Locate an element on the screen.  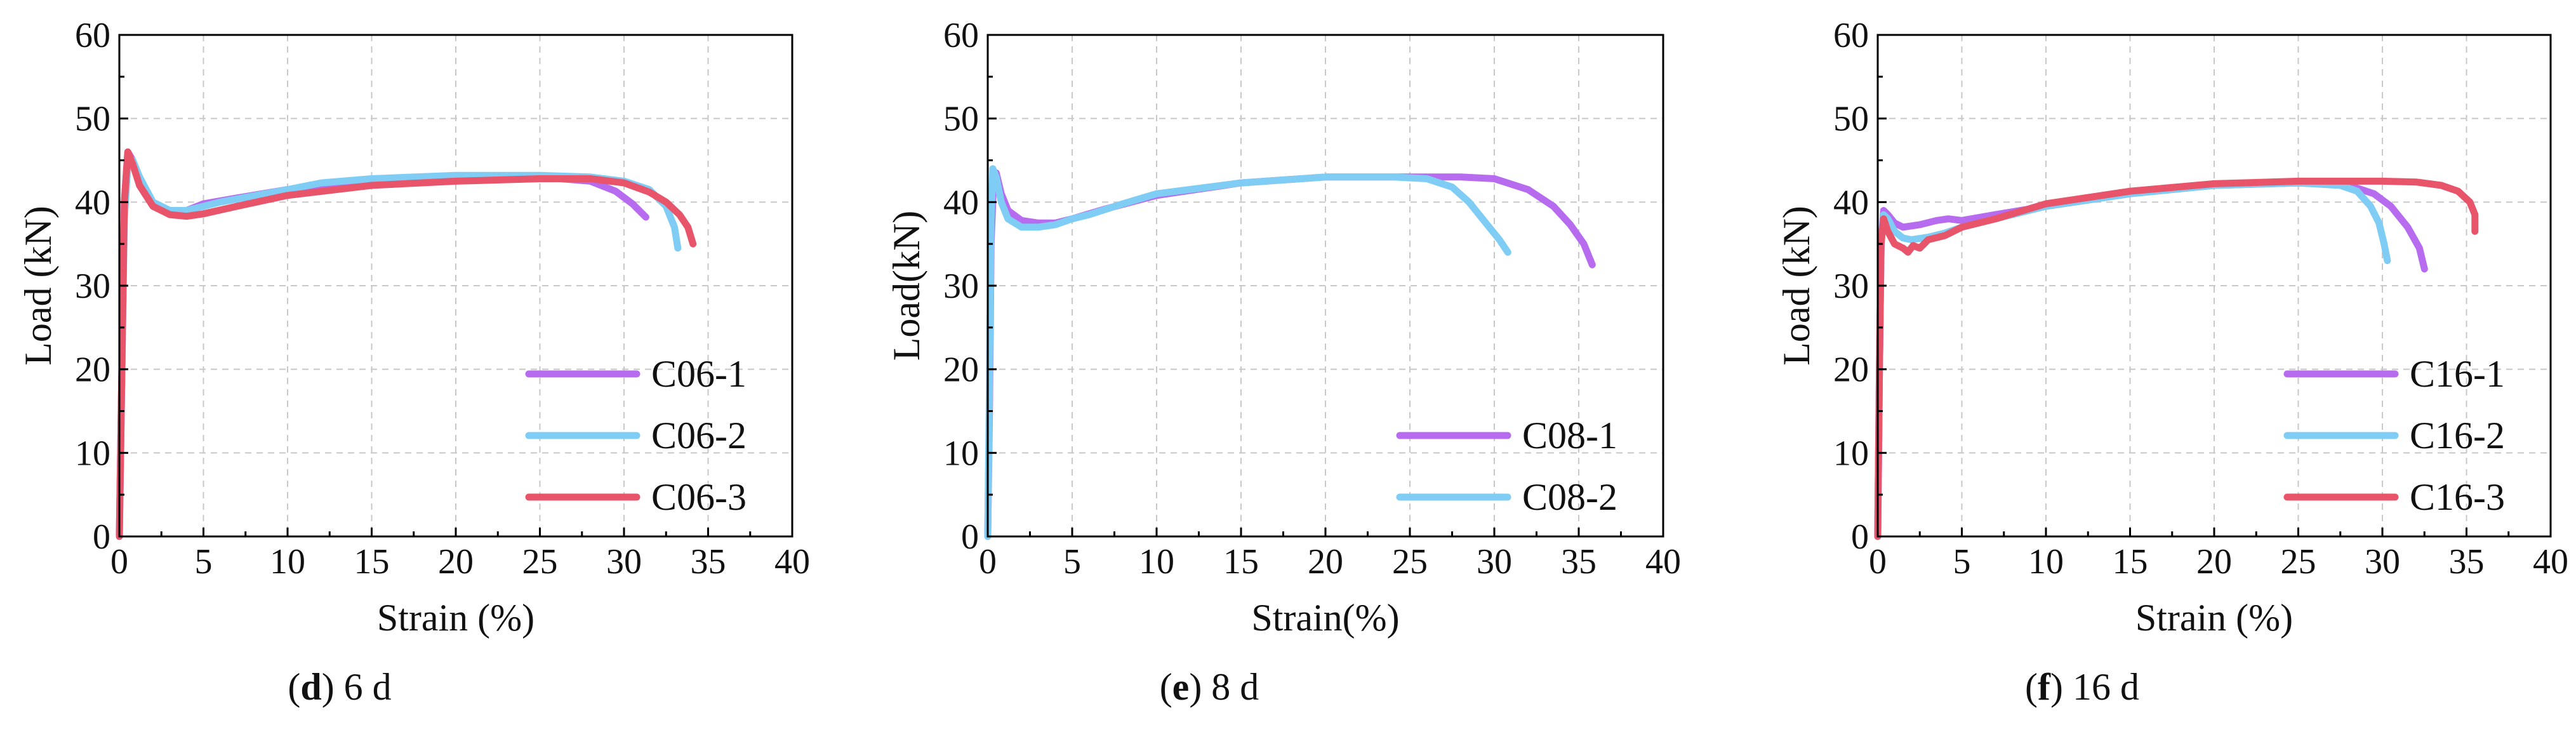
caption-letter-d: d is located at coordinates (311, 687).